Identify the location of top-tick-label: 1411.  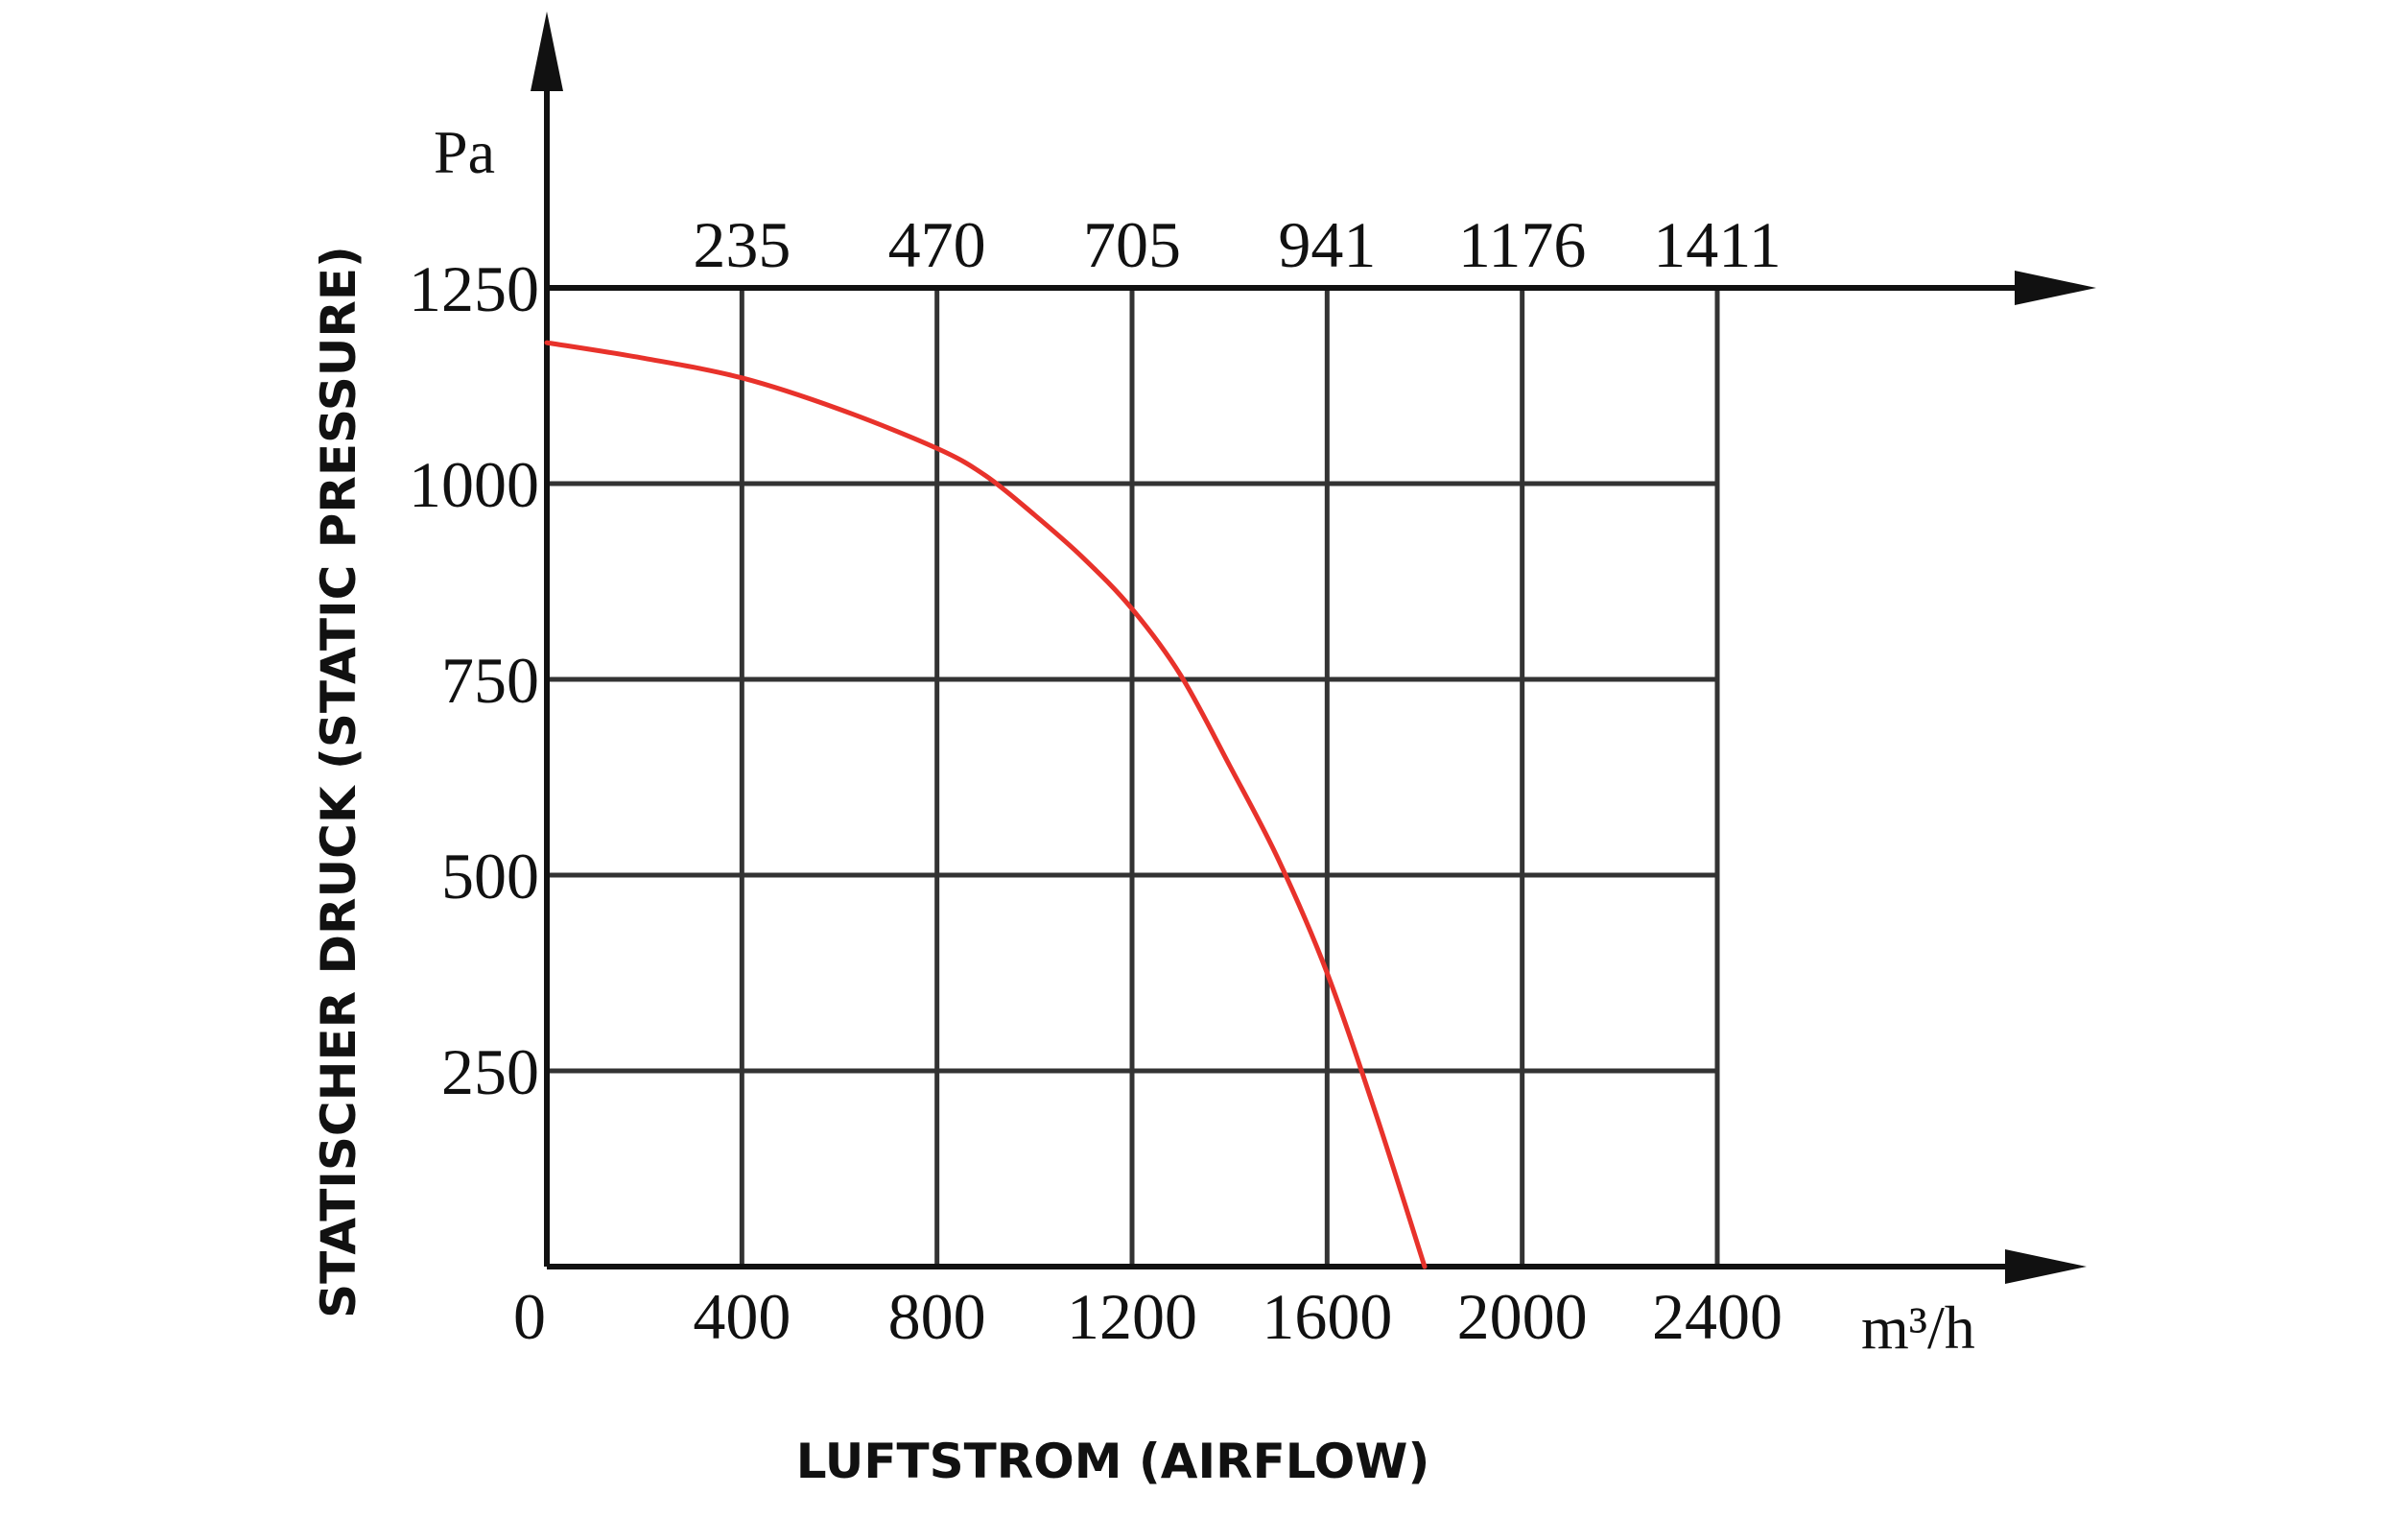
(1717, 244).